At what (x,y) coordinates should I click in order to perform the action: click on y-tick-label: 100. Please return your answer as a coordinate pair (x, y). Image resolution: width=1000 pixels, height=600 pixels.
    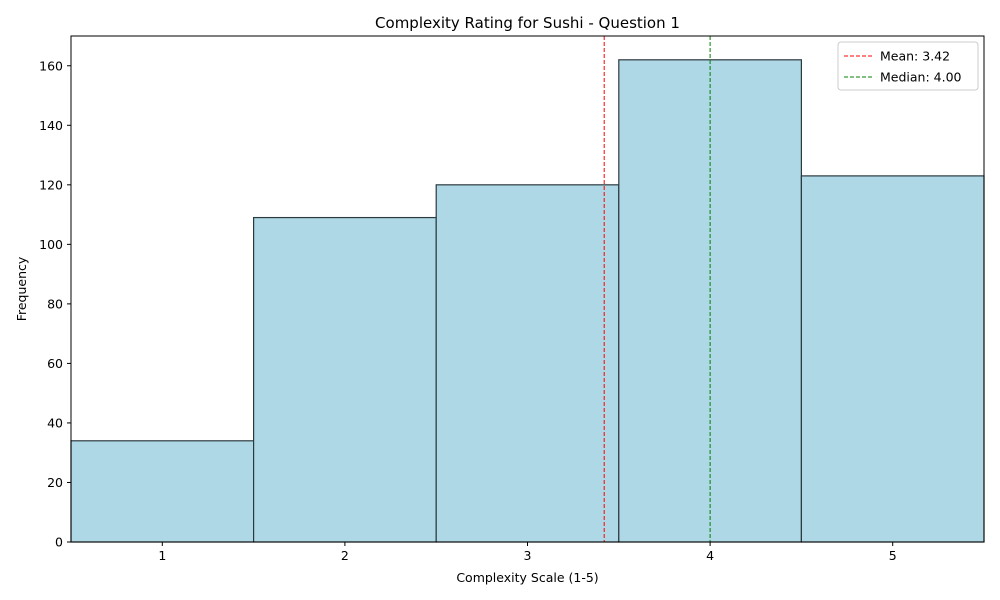
    Looking at the image, I should click on (51, 244).